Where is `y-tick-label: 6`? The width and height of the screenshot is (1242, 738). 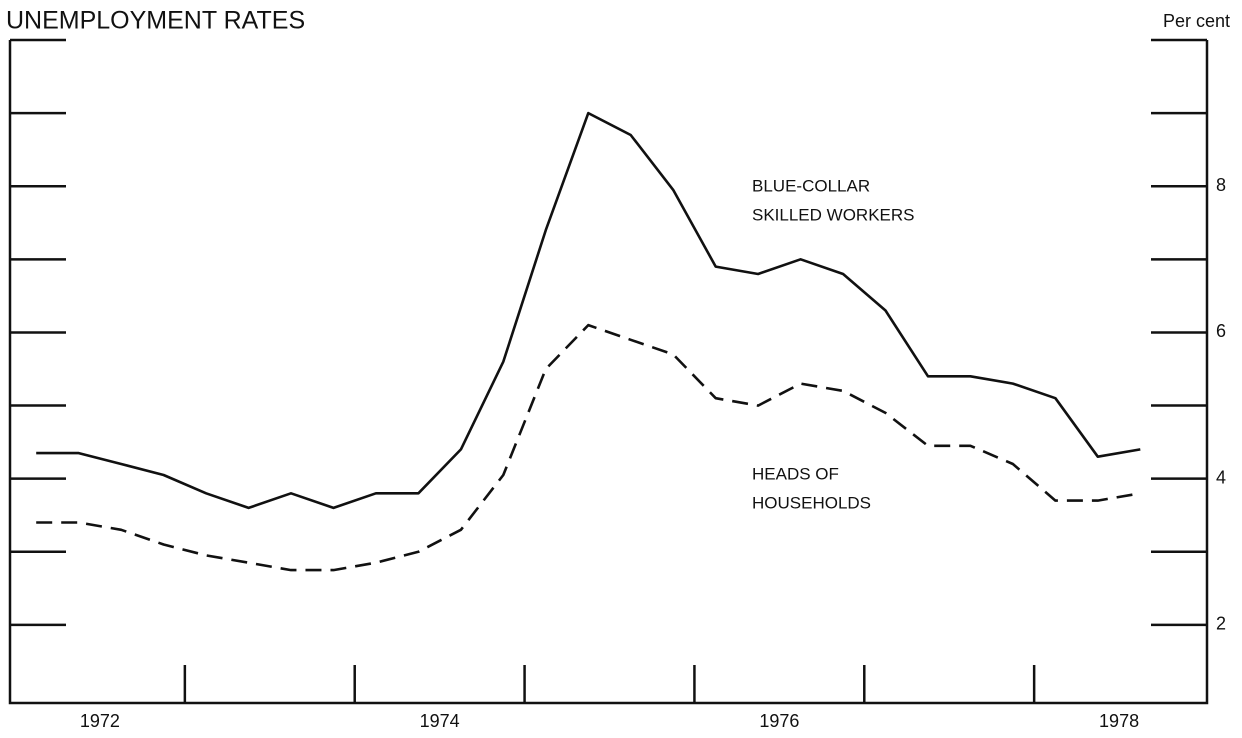
y-tick-label: 6 is located at coordinates (1221, 331).